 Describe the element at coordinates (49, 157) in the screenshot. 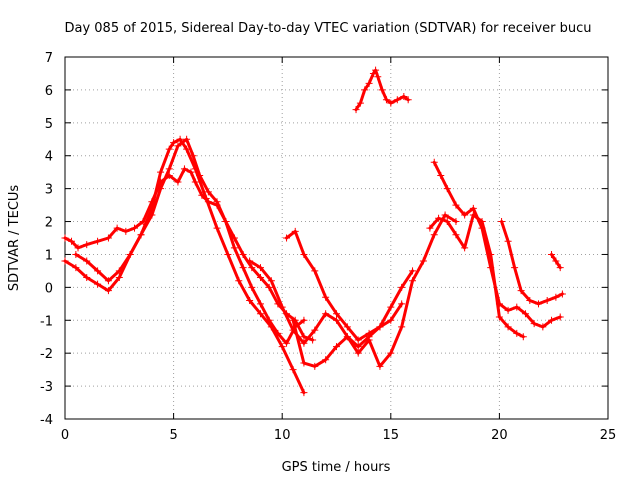

I see `y-tick-label: 4` at that location.